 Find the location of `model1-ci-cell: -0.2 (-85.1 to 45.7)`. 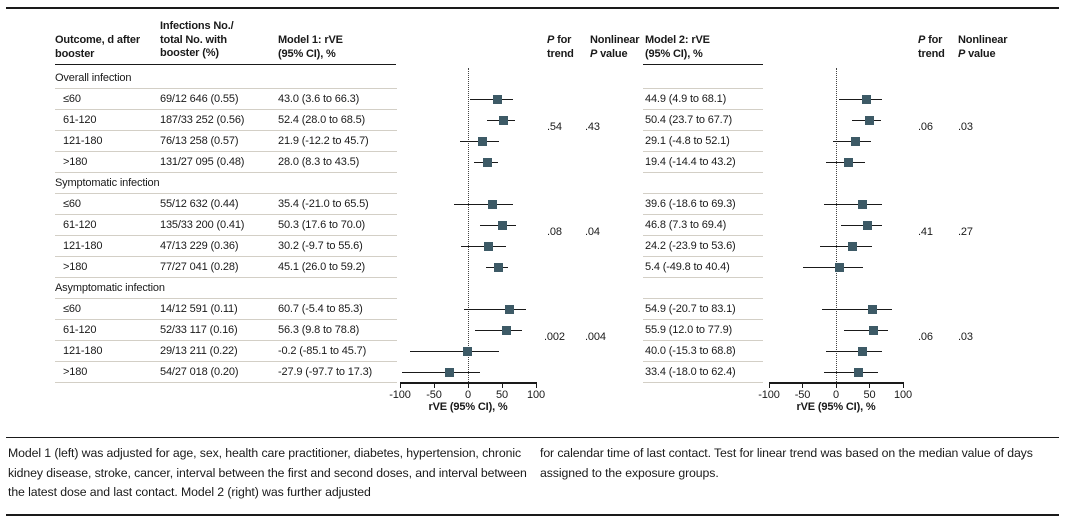

model1-ci-cell: -0.2 (-85.1 to 45.7) is located at coordinates (322, 351).